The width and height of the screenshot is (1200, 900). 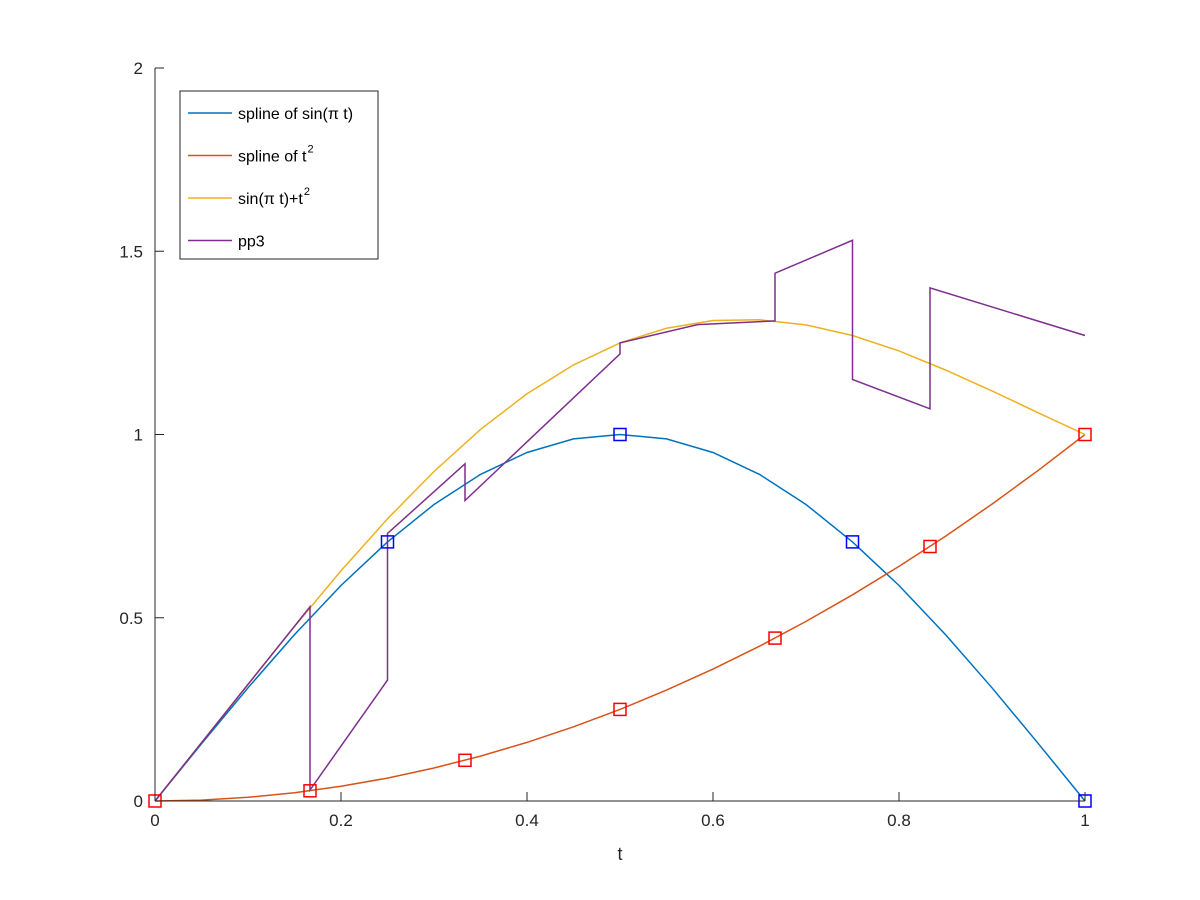 What do you see at coordinates (138, 435) in the screenshot?
I see `y-tick-label: 1` at bounding box center [138, 435].